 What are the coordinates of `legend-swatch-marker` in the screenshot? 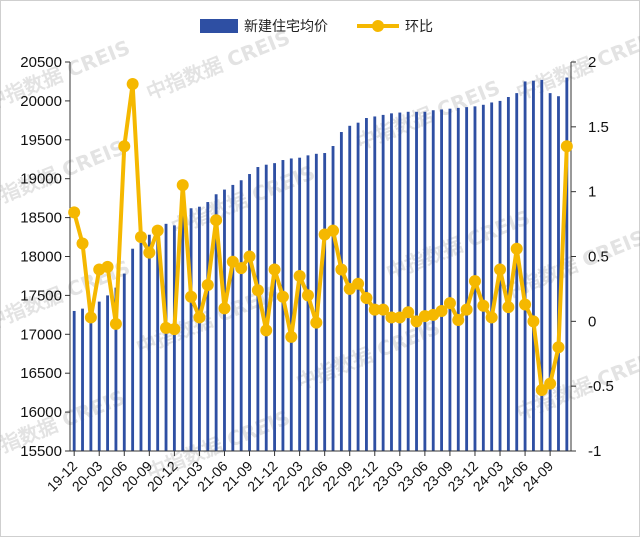 It's located at (378, 26).